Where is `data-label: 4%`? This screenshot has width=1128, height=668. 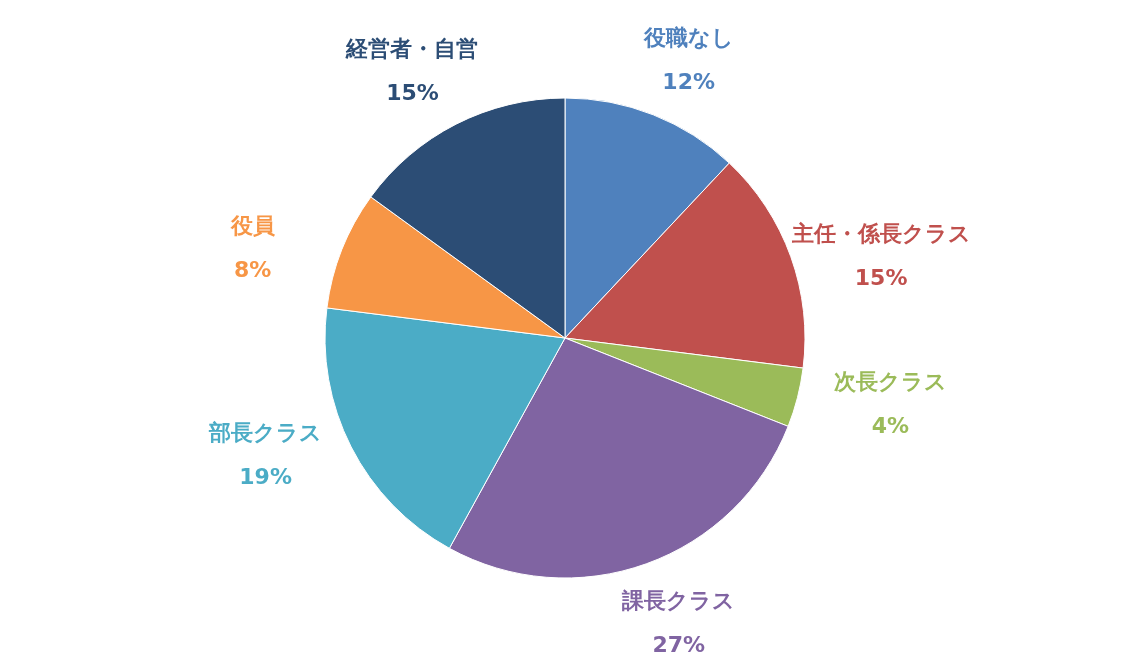 data-label: 4% is located at coordinates (890, 425).